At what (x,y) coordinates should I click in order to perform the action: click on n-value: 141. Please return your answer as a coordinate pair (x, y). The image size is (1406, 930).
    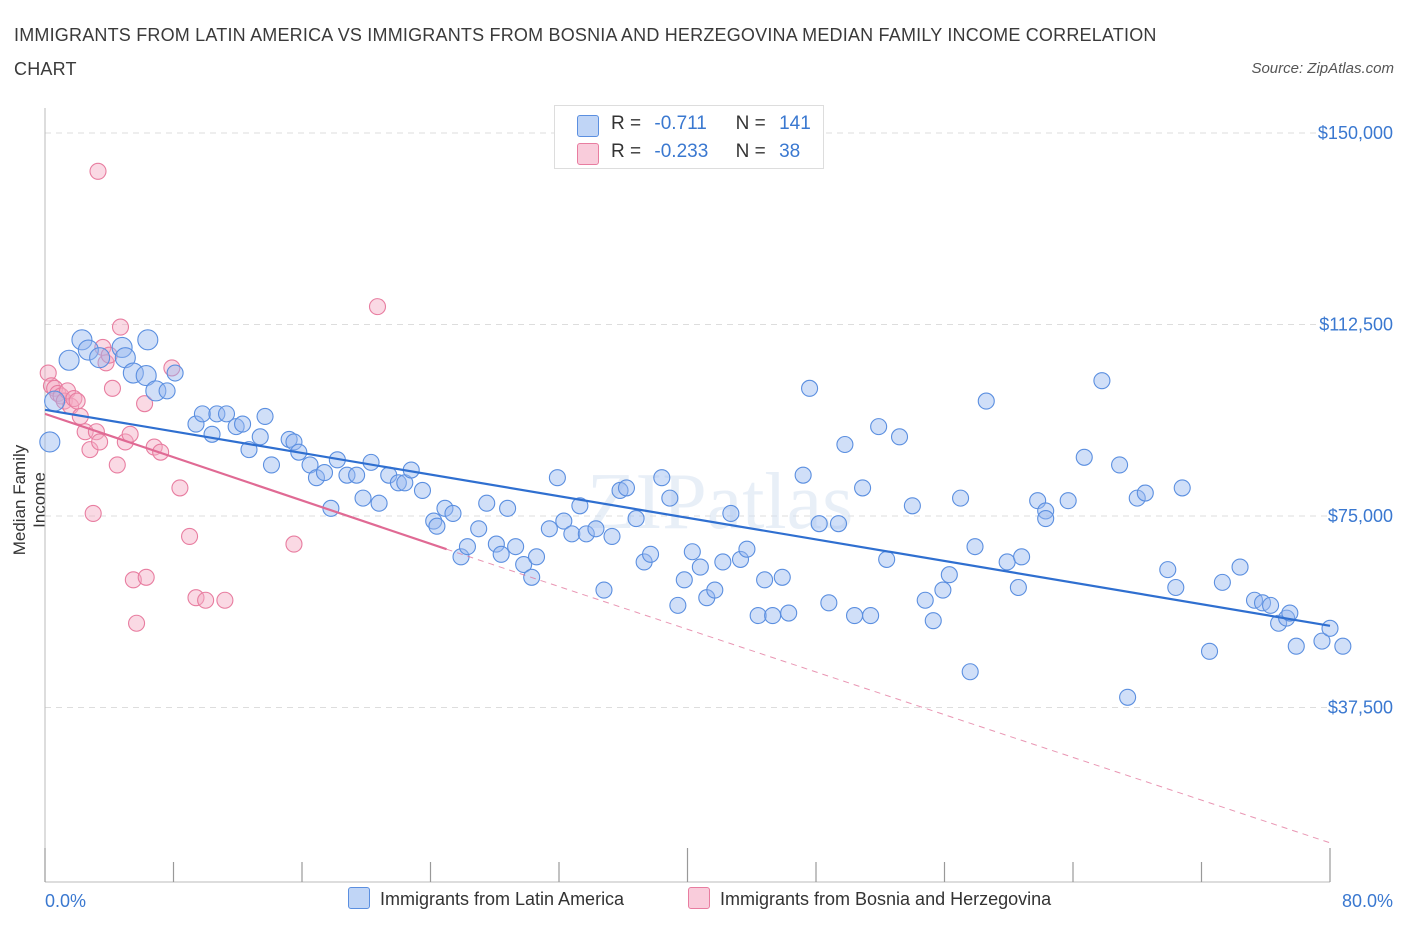
    Looking at the image, I should click on (795, 123).